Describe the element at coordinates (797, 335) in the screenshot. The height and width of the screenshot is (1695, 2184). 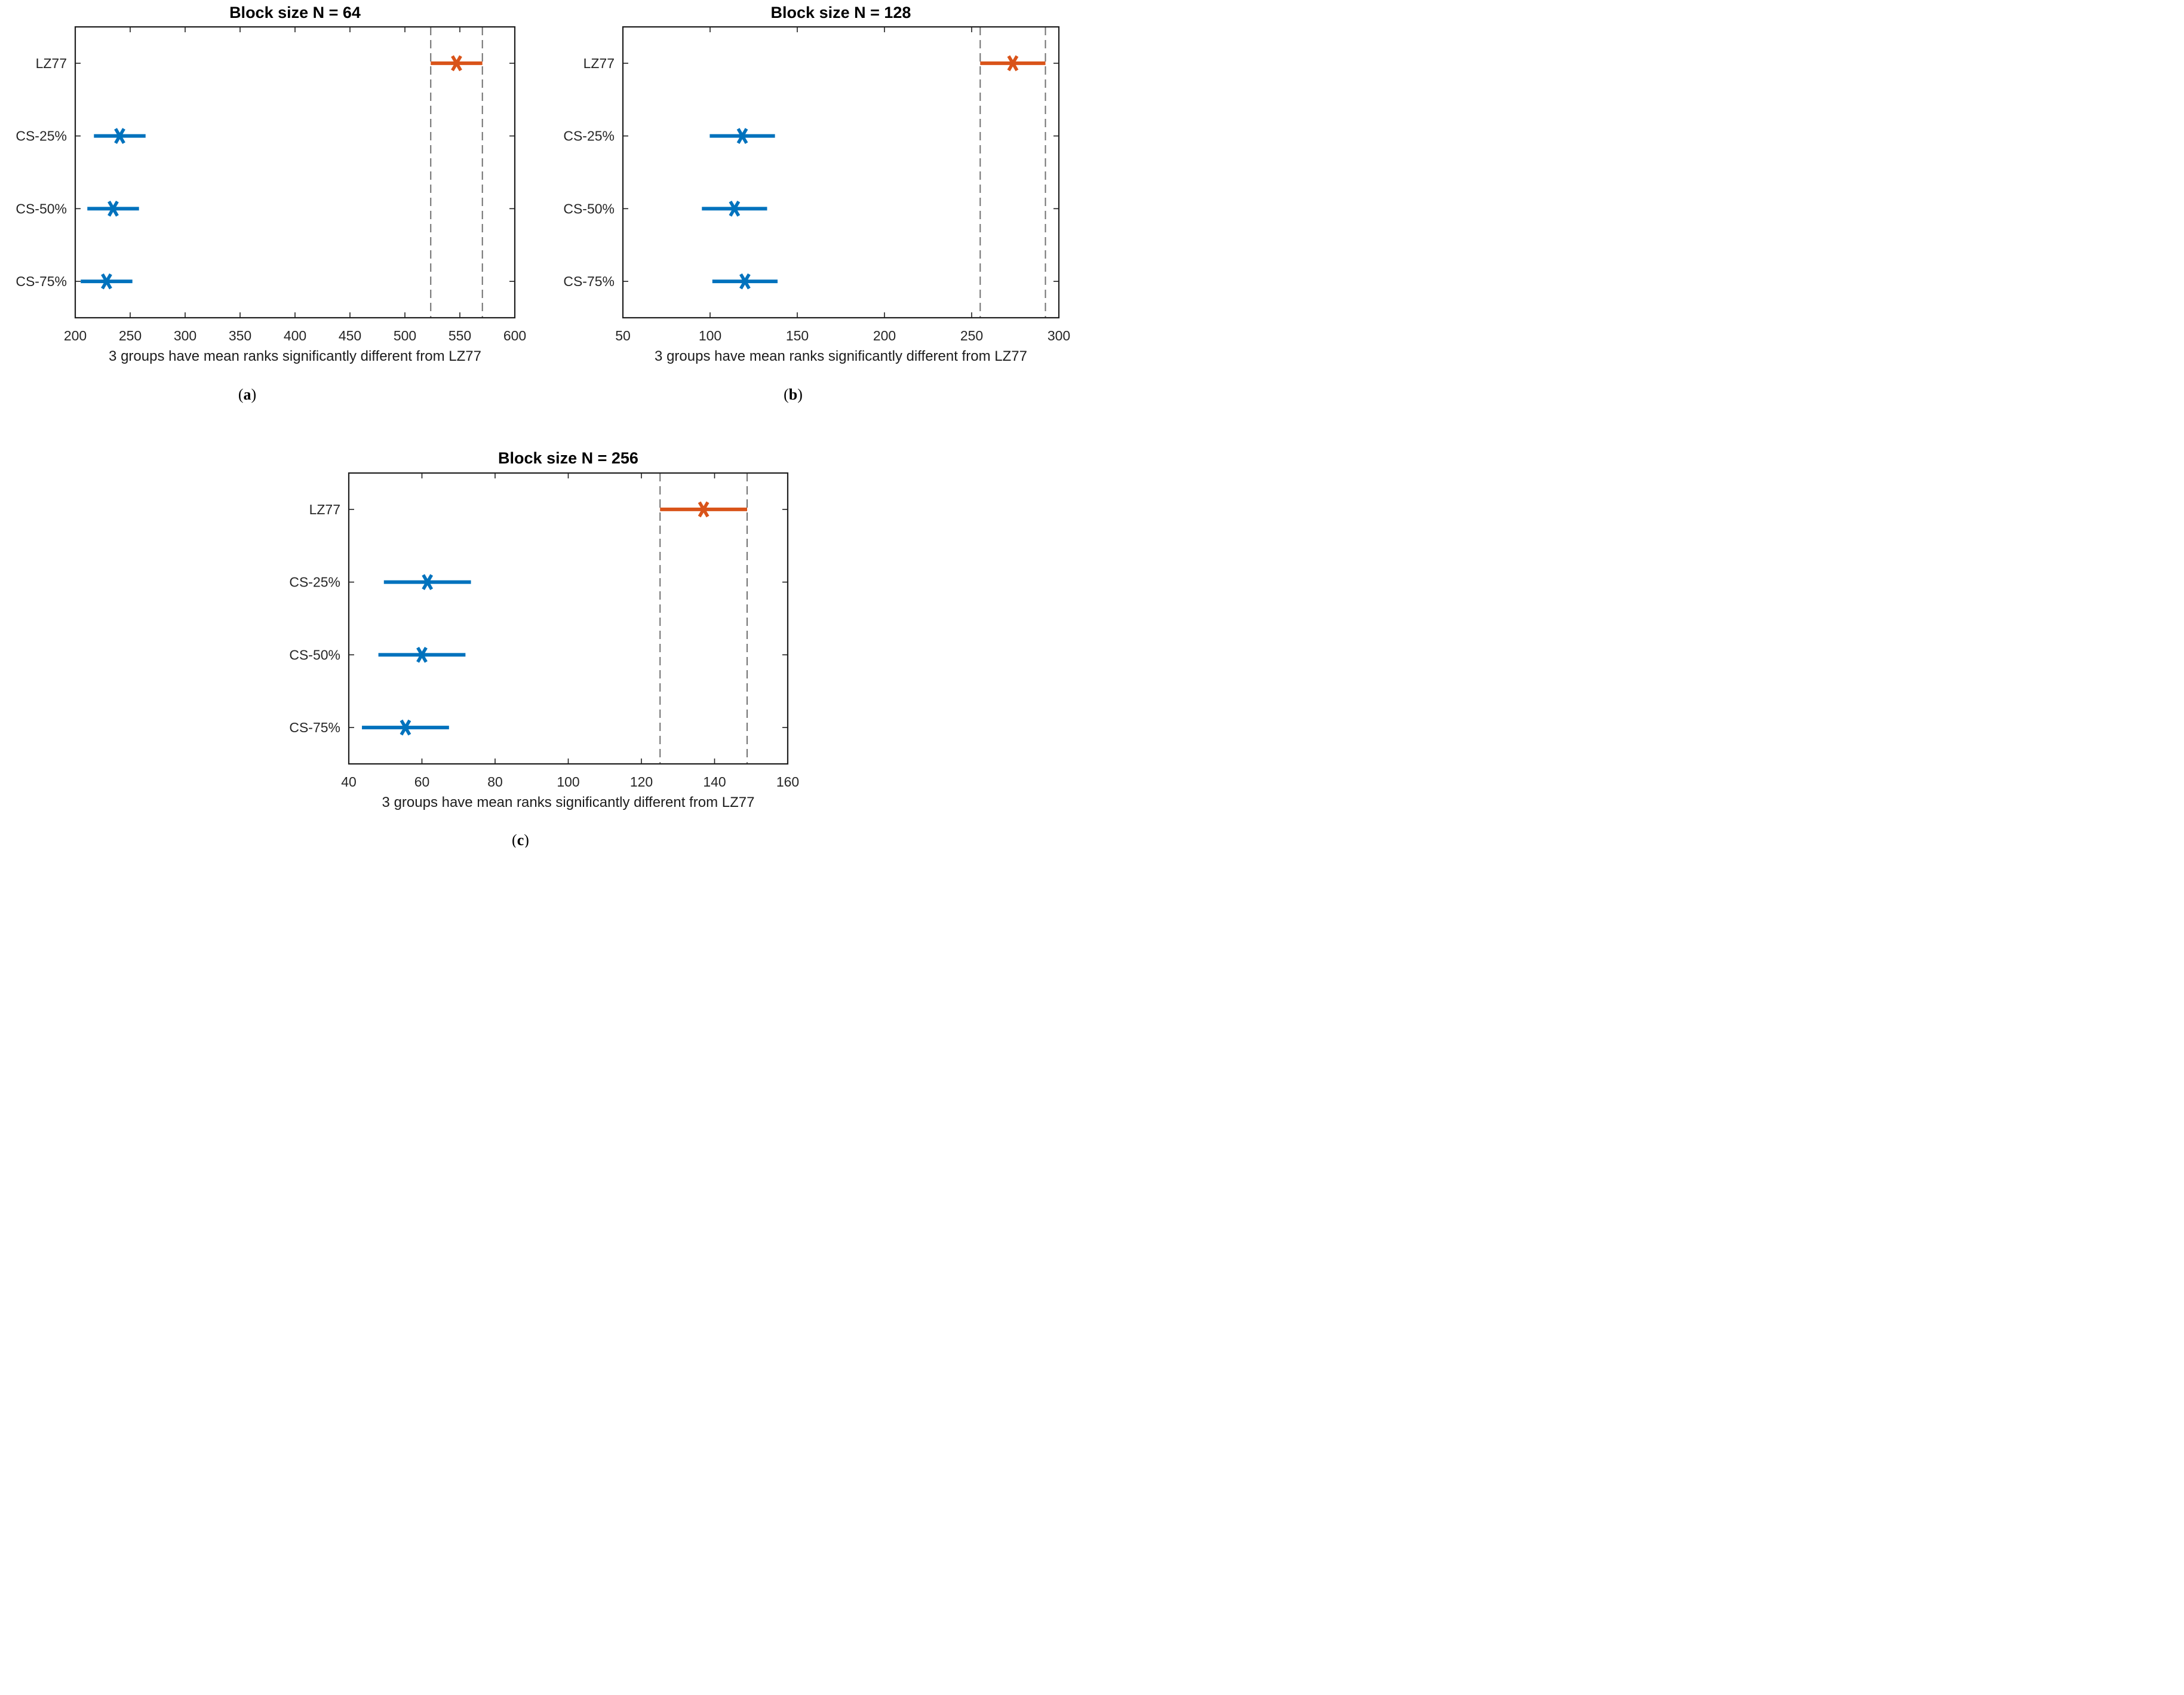
I see `x-tick-label: 150` at that location.